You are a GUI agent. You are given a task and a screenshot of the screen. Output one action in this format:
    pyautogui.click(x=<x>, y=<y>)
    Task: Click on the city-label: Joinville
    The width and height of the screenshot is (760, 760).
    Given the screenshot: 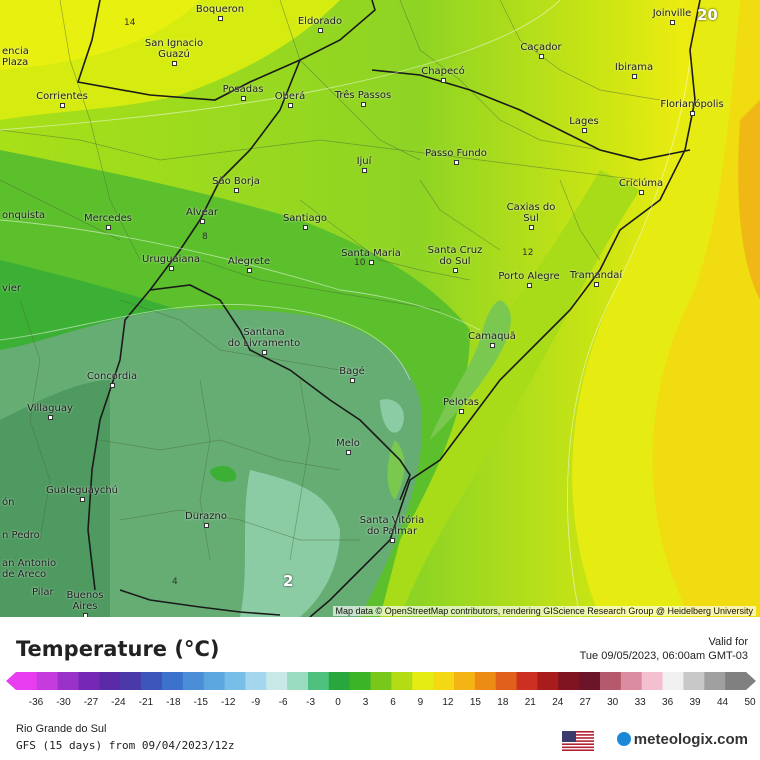 What is the action you would take?
    pyautogui.click(x=672, y=13)
    